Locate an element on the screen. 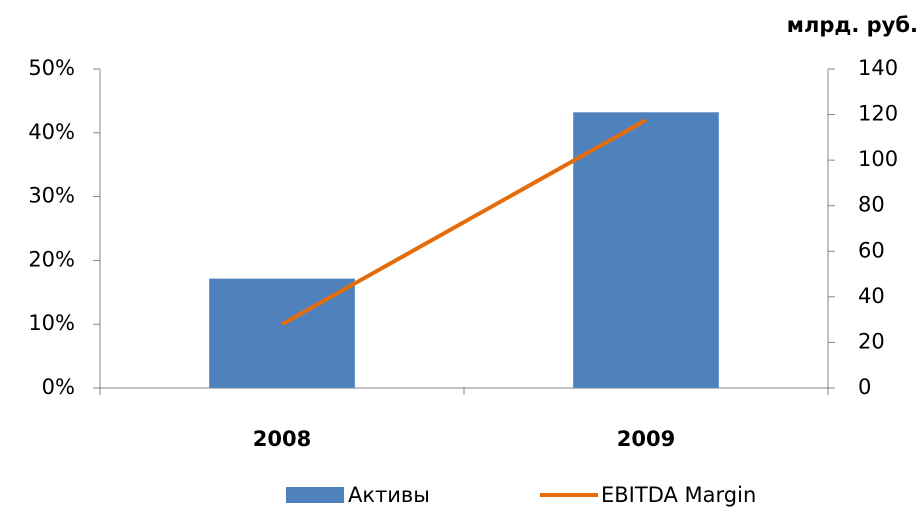  y2-tick-label: 0 is located at coordinates (864, 387).